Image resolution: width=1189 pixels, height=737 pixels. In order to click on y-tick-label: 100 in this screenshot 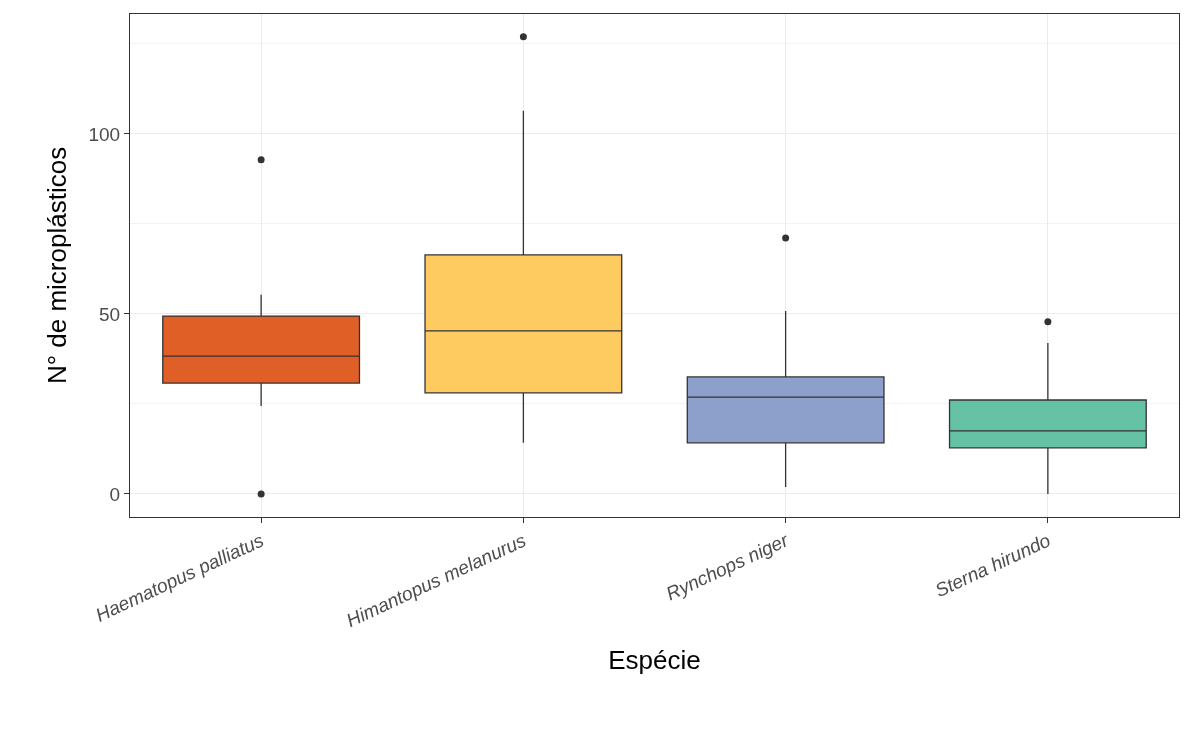, I will do `click(104, 134)`.